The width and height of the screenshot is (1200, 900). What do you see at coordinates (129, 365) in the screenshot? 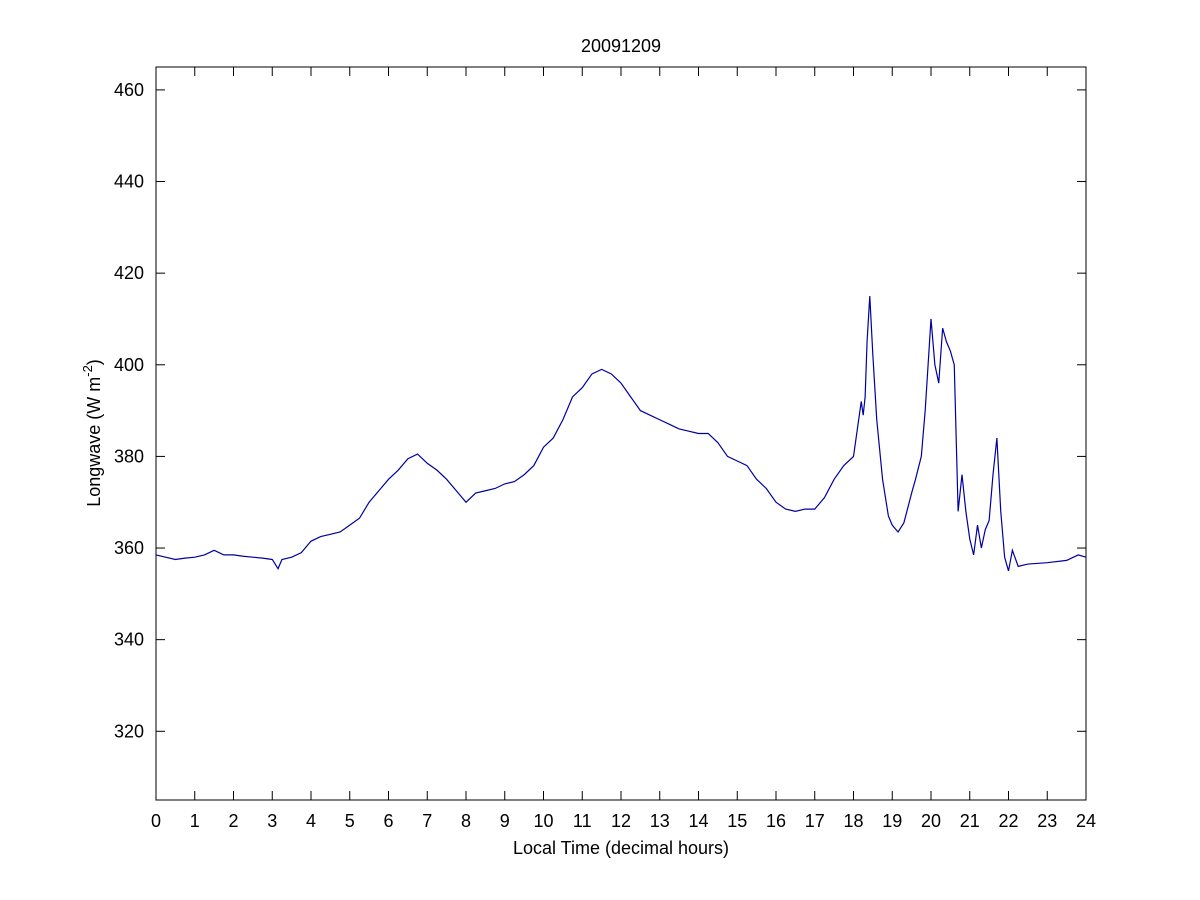
I see `y-tick-label: 400` at bounding box center [129, 365].